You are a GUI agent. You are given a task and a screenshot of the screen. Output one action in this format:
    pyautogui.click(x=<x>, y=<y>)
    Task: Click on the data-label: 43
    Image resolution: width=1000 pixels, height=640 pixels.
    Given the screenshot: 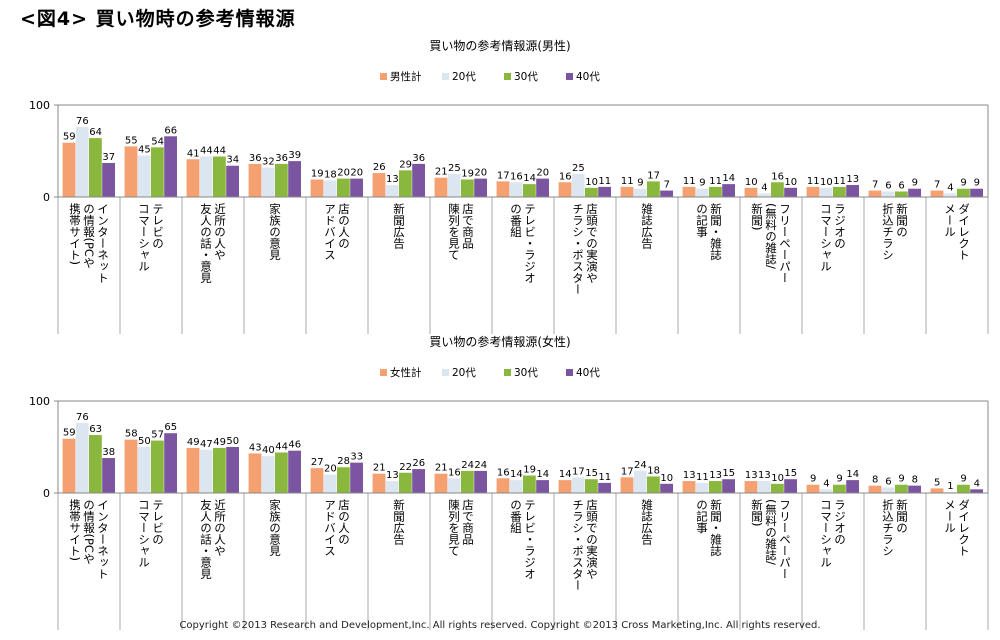 What is the action you would take?
    pyautogui.click(x=255, y=447)
    